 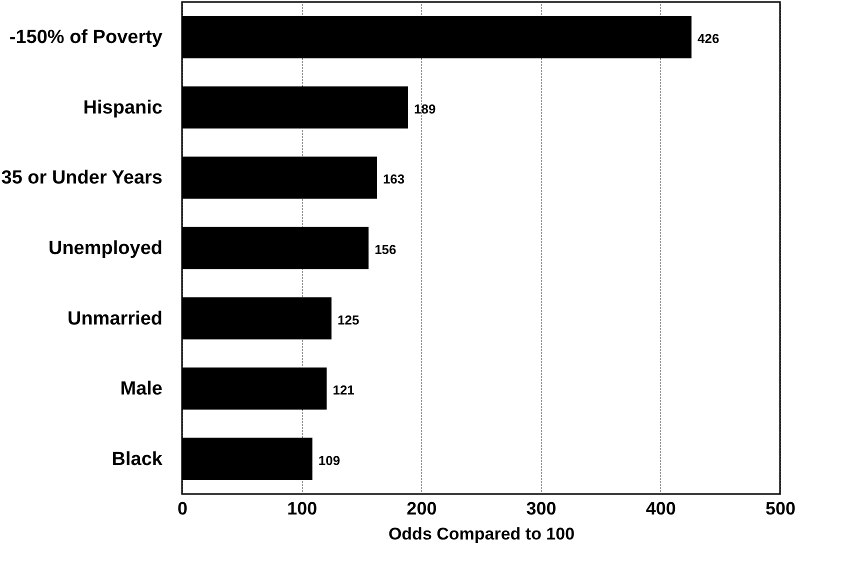 What do you see at coordinates (182, 508) in the screenshot?
I see `x-tick-label: 0` at bounding box center [182, 508].